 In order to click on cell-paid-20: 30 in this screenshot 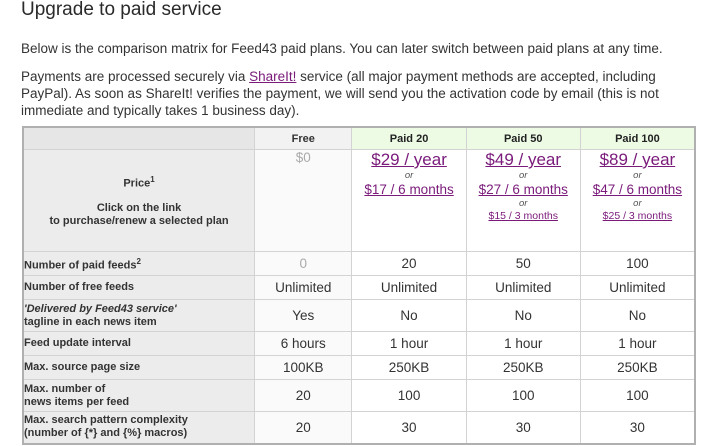, I will do `click(409, 427)`.